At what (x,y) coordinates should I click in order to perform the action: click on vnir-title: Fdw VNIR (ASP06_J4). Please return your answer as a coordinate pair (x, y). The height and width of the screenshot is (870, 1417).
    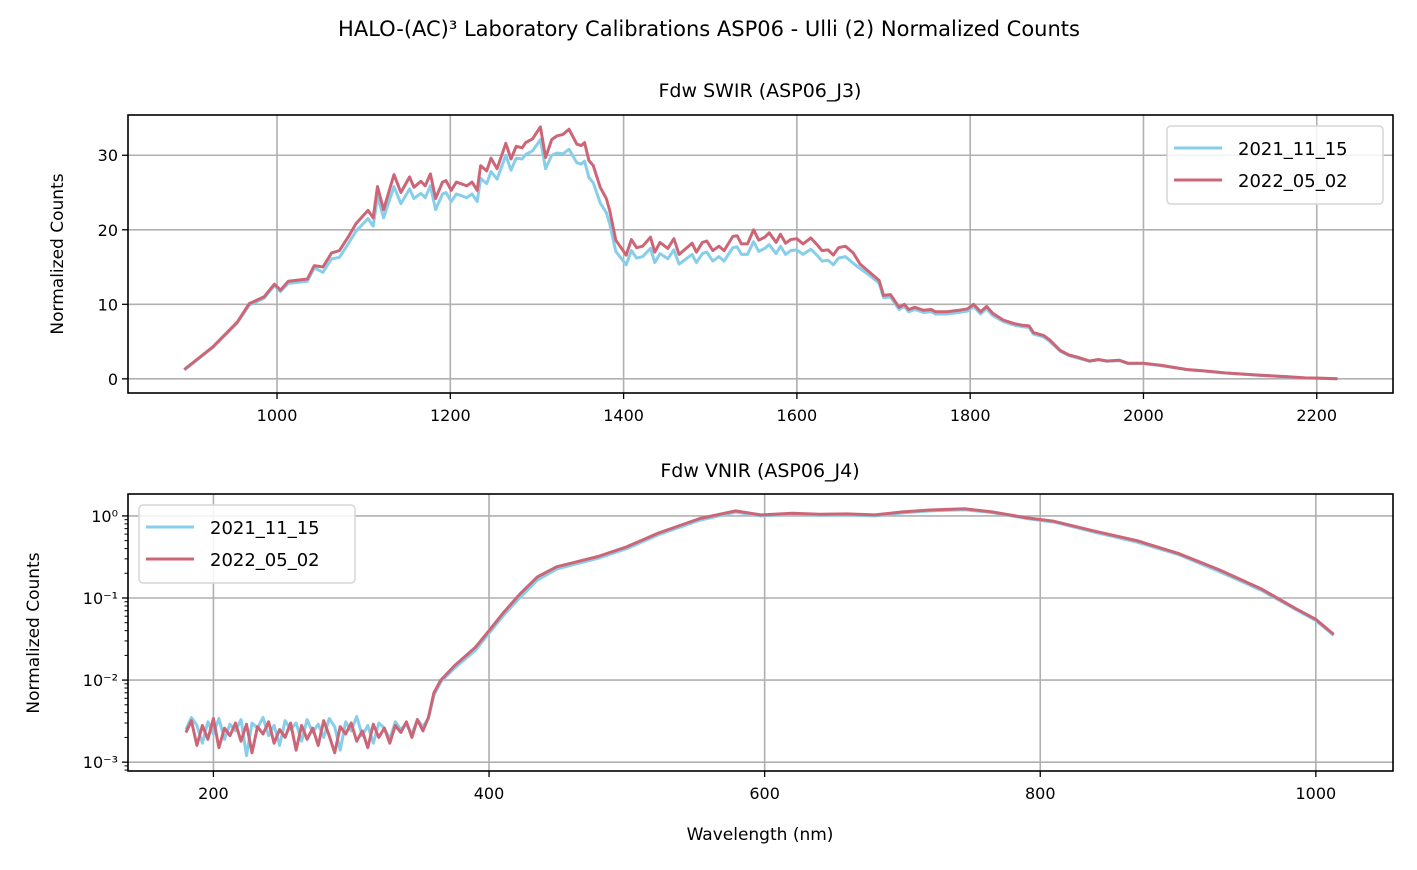
    Looking at the image, I should click on (759, 471).